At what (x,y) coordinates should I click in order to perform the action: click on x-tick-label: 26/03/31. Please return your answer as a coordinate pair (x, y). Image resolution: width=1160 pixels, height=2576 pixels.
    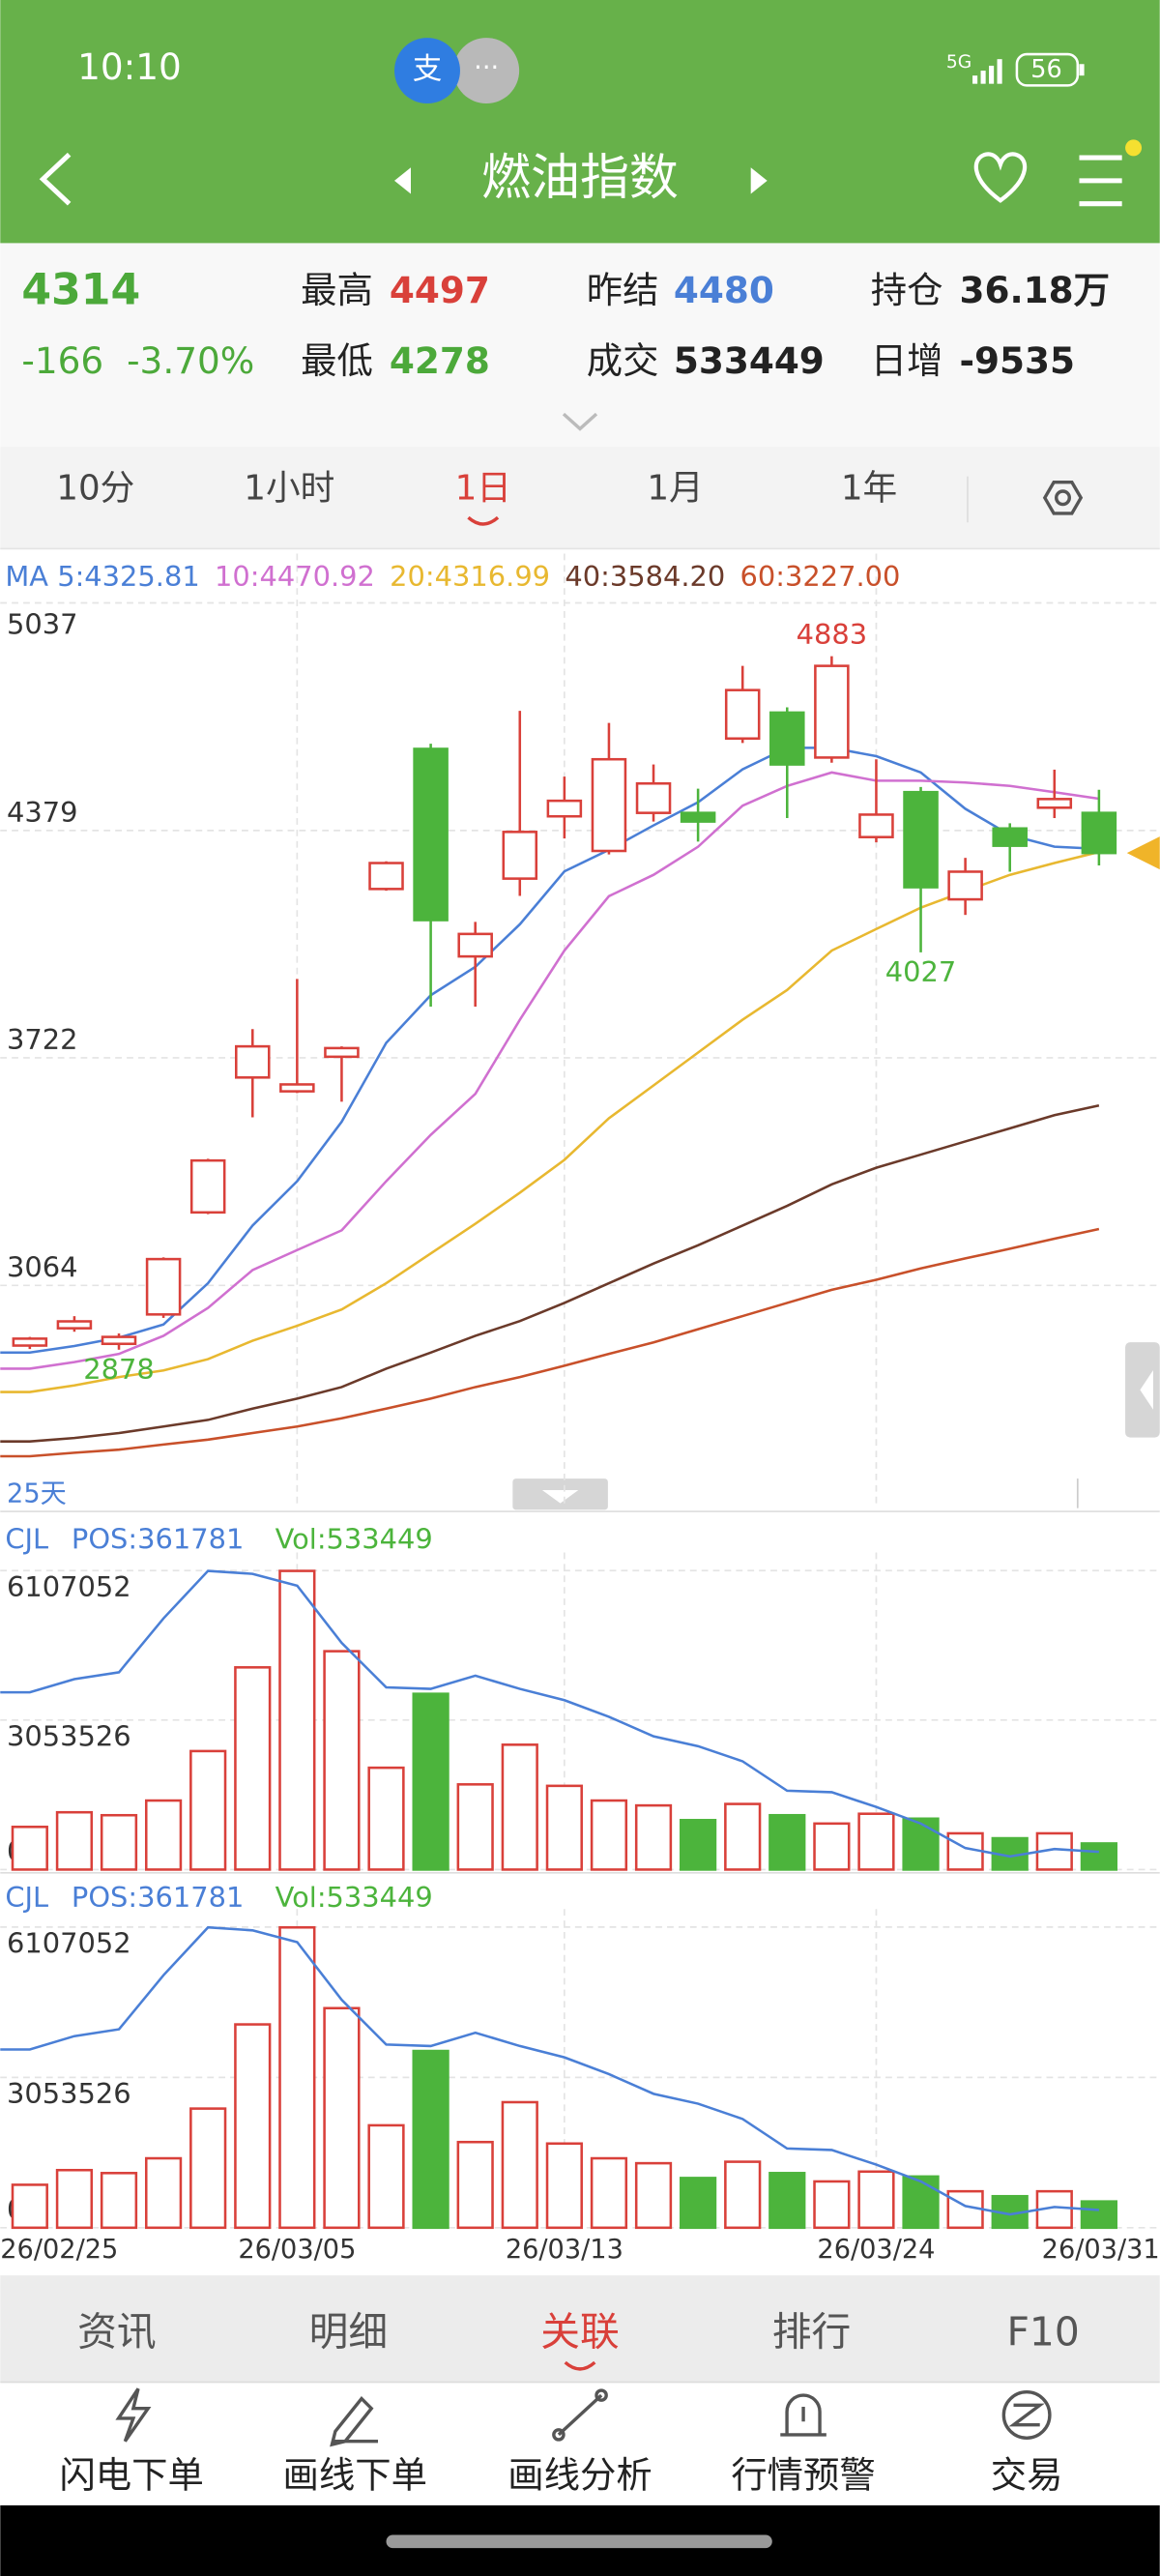
    Looking at the image, I should click on (1101, 2250).